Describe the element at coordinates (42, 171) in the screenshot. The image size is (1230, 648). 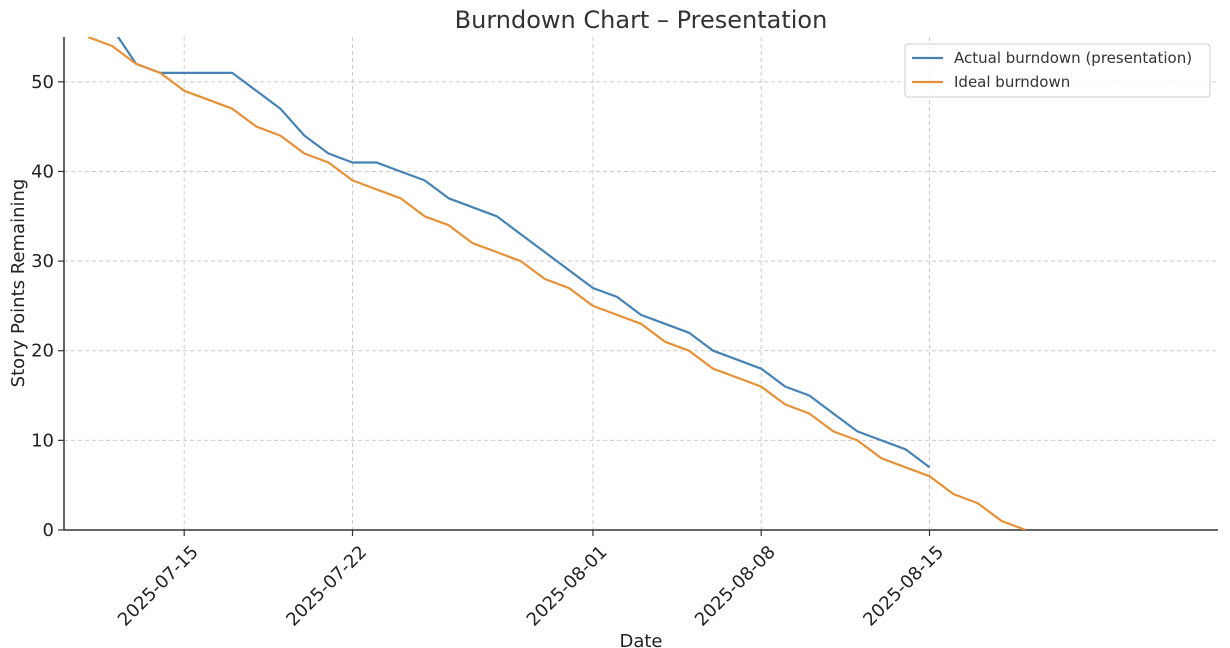
I see `y-tick-label: 40` at that location.